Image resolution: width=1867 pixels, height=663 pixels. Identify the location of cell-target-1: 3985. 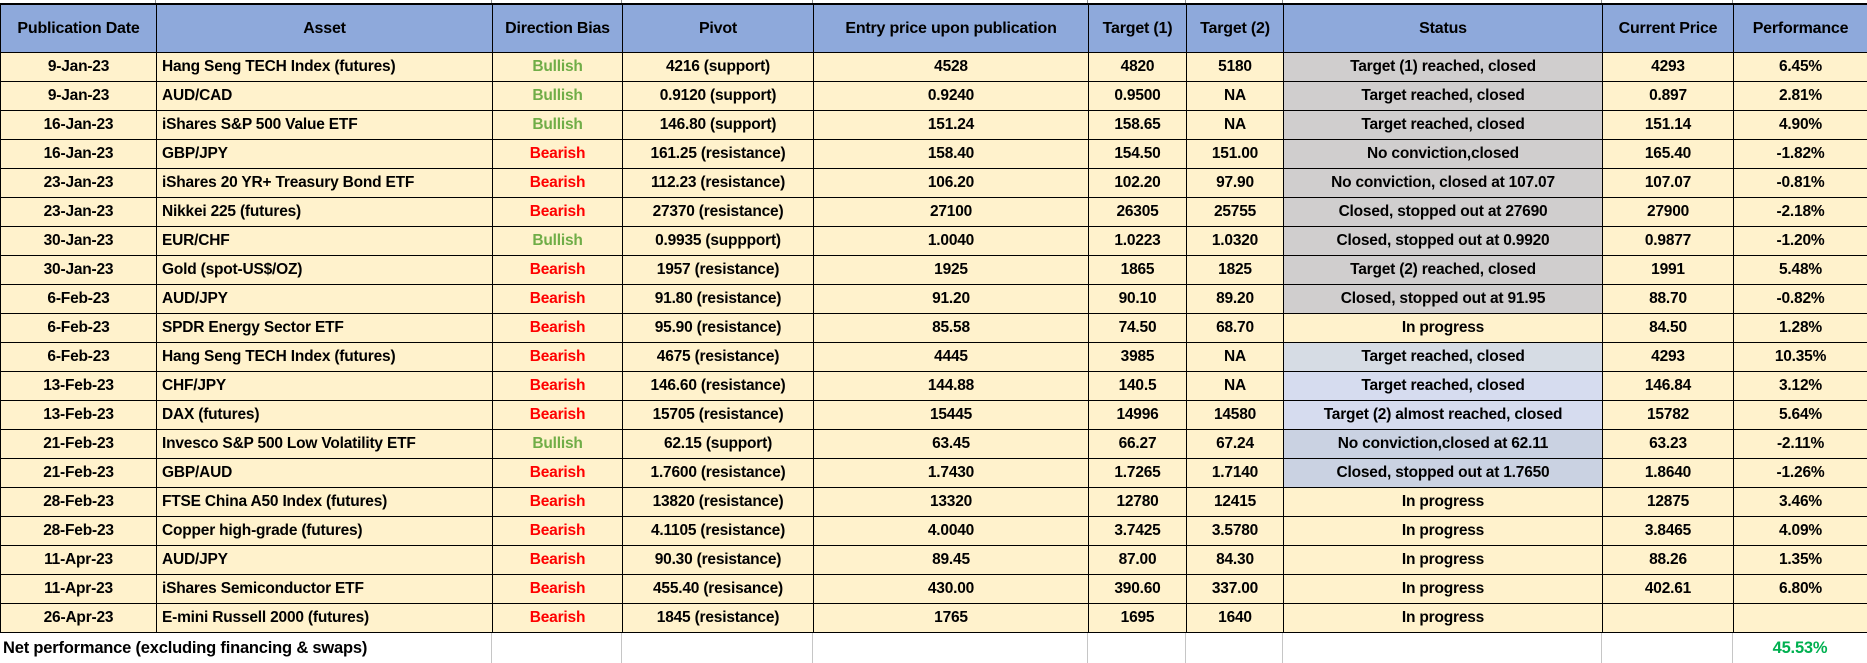
(1138, 357).